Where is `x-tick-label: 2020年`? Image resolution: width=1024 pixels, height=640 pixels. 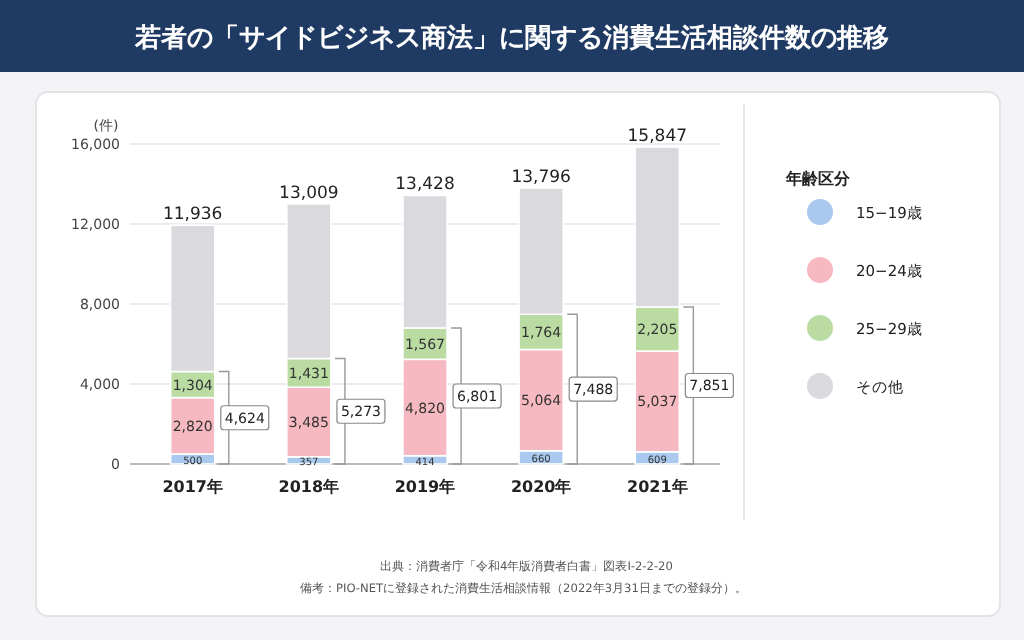 x-tick-label: 2020年 is located at coordinates (541, 487).